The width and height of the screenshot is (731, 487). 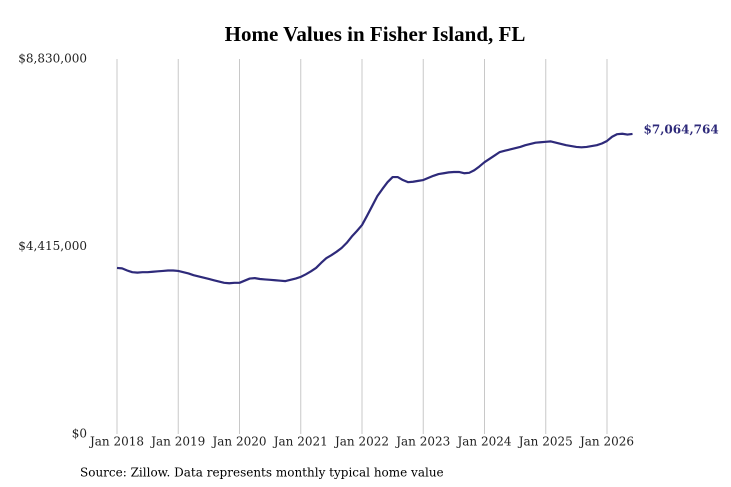 I want to click on chart-title: Home Values in Fisher Island, FL, so click(x=375, y=34).